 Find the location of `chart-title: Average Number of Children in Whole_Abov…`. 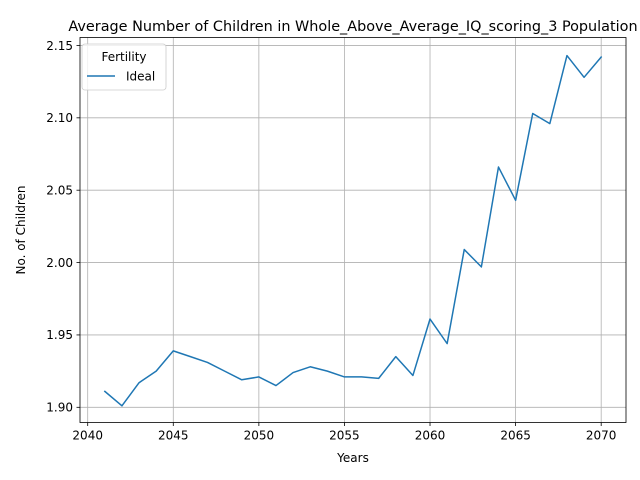

chart-title: Average Number of Children in Whole_Abov… is located at coordinates (352, 27).